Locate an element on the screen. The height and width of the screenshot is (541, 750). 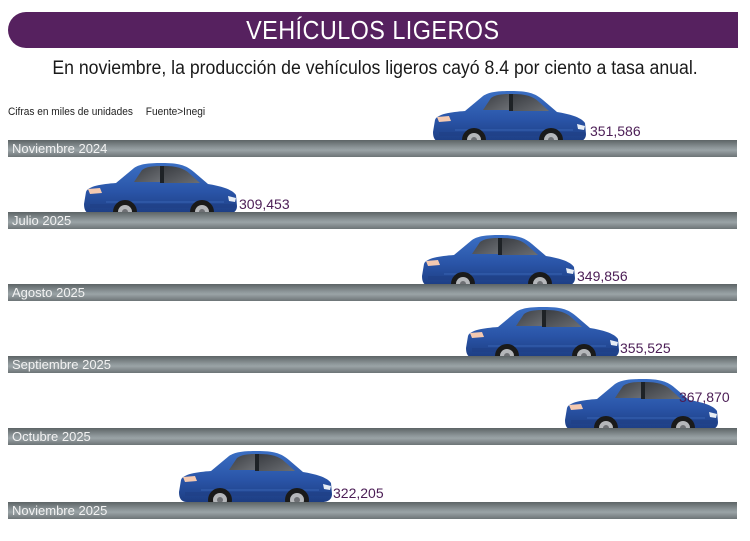
row-label: Julio 2025 is located at coordinates (42, 220).